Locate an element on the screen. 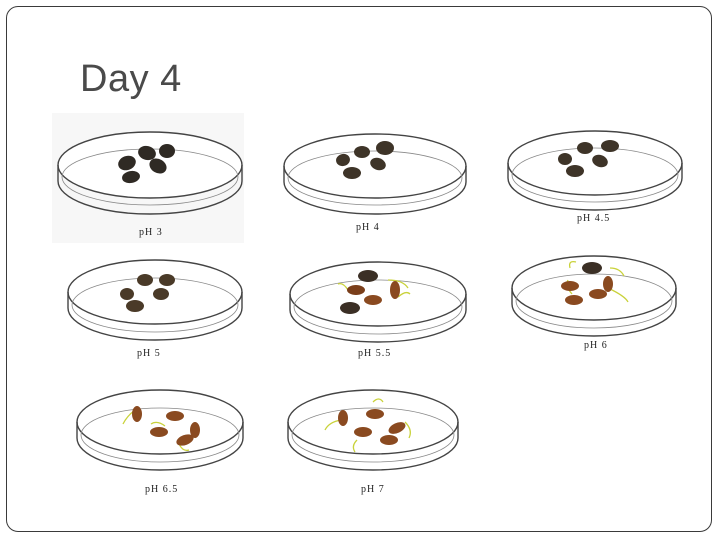  dish-label-ph4: pH 4 is located at coordinates (368, 227).